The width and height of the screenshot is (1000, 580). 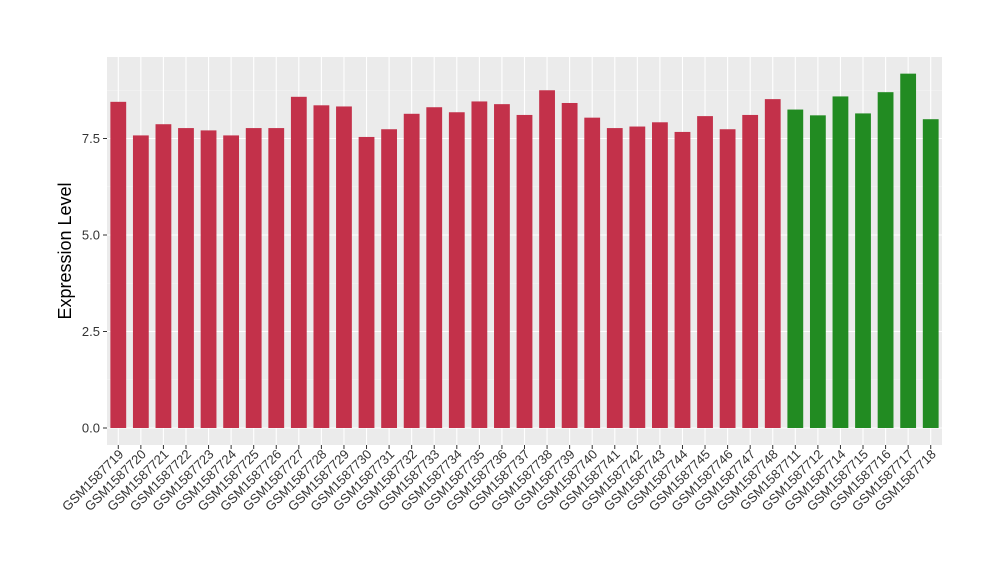 What do you see at coordinates (65, 250) in the screenshot?
I see `y-axis-title: Expression Level` at bounding box center [65, 250].